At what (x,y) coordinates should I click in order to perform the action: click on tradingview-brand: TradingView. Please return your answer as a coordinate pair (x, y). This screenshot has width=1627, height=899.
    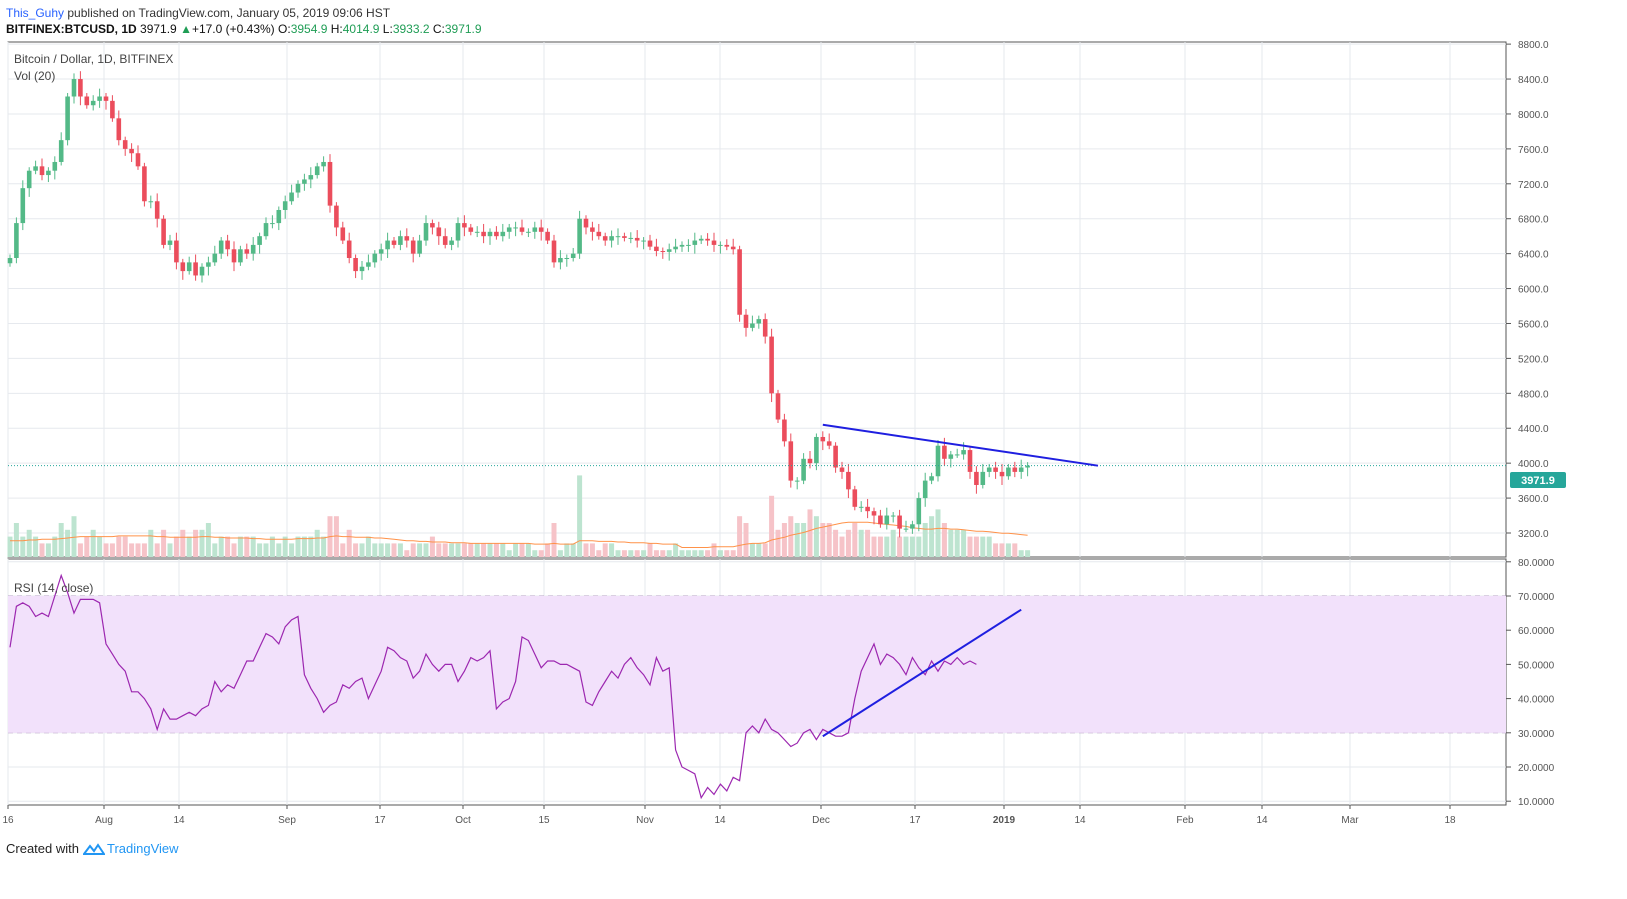
    Looking at the image, I should click on (142, 848).